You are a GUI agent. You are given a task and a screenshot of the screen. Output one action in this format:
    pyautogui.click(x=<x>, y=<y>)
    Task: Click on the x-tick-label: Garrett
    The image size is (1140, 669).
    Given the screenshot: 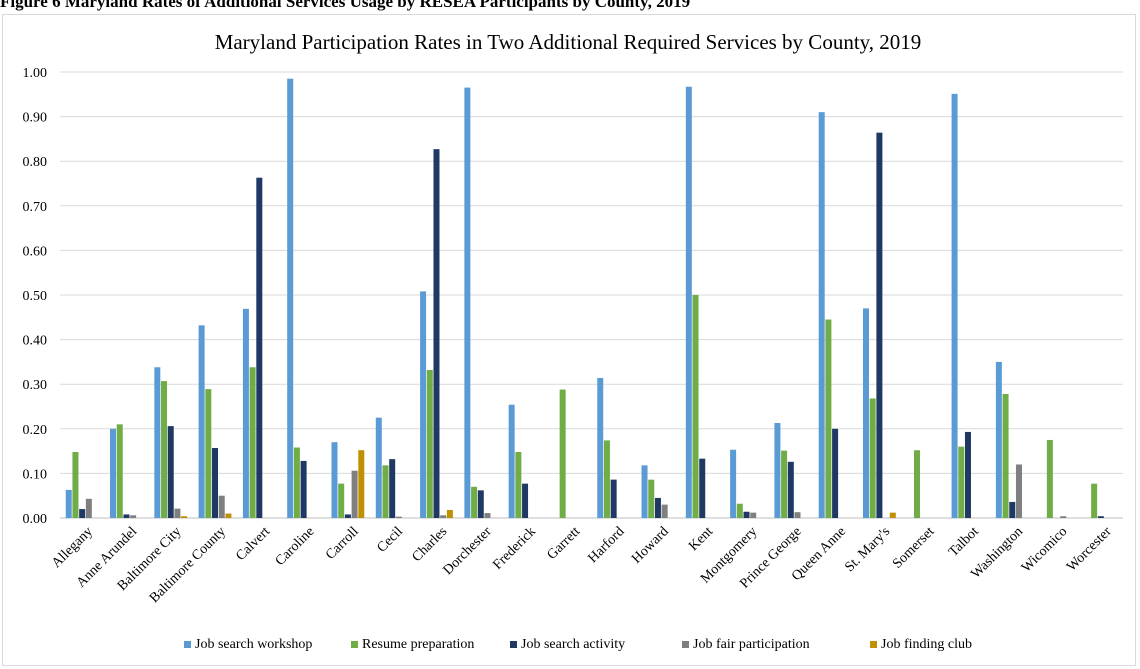 What is the action you would take?
    pyautogui.click(x=564, y=543)
    